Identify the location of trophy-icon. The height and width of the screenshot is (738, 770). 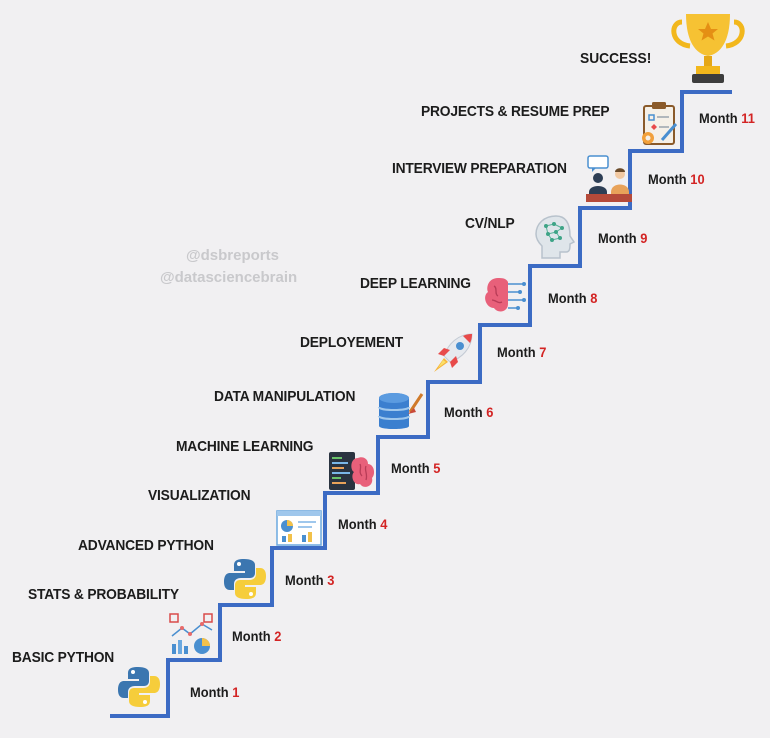
(708, 48).